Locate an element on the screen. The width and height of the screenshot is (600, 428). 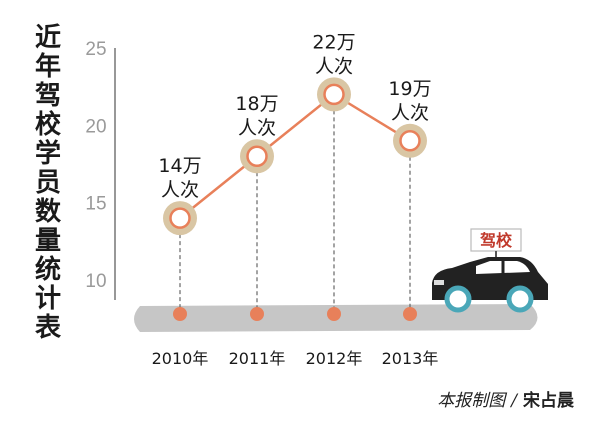
car-wheel-rear is located at coordinates (520, 299).